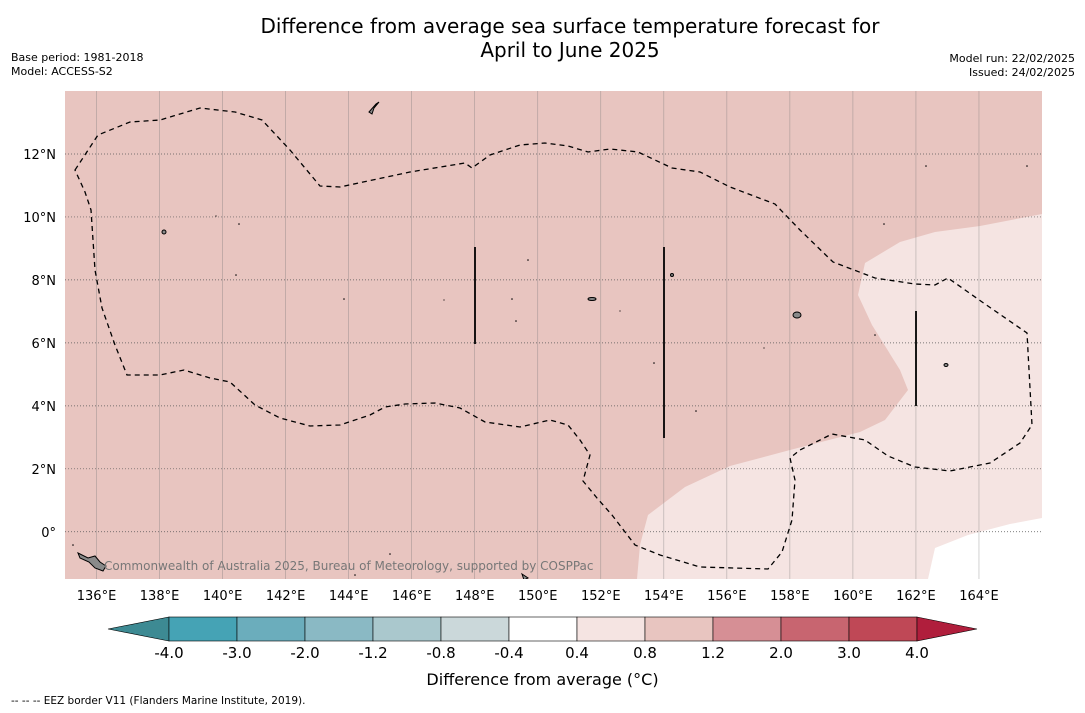 The height and width of the screenshot is (713, 1085). I want to click on colorbar-tick-label: 3.0, so click(849, 653).